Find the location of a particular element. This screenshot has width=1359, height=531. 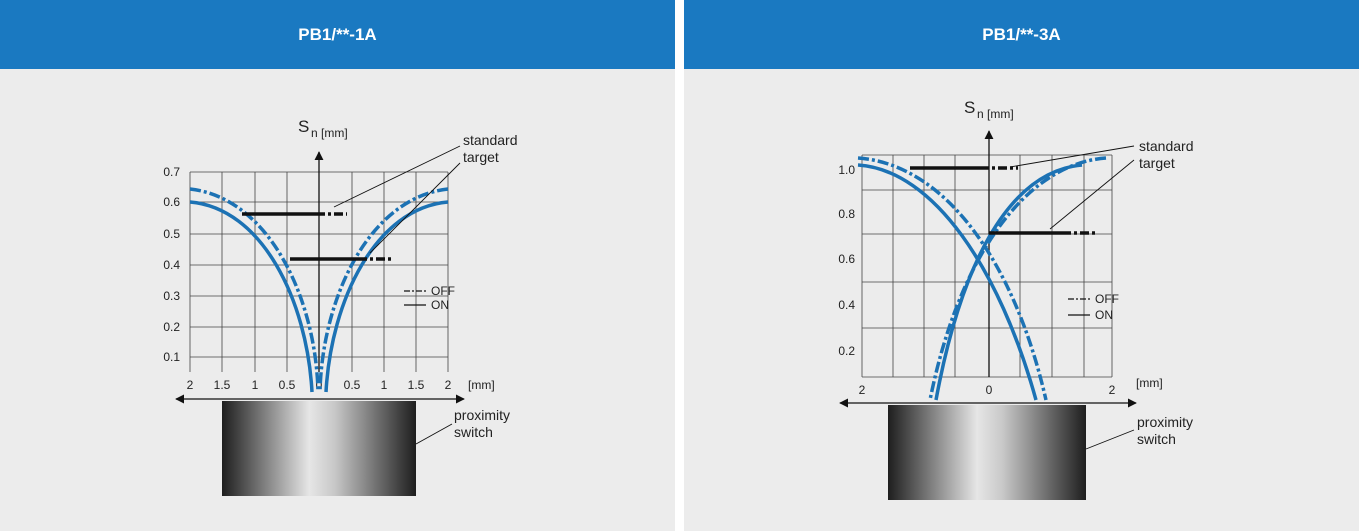

y-tick: 0.3 is located at coordinates (171, 296).